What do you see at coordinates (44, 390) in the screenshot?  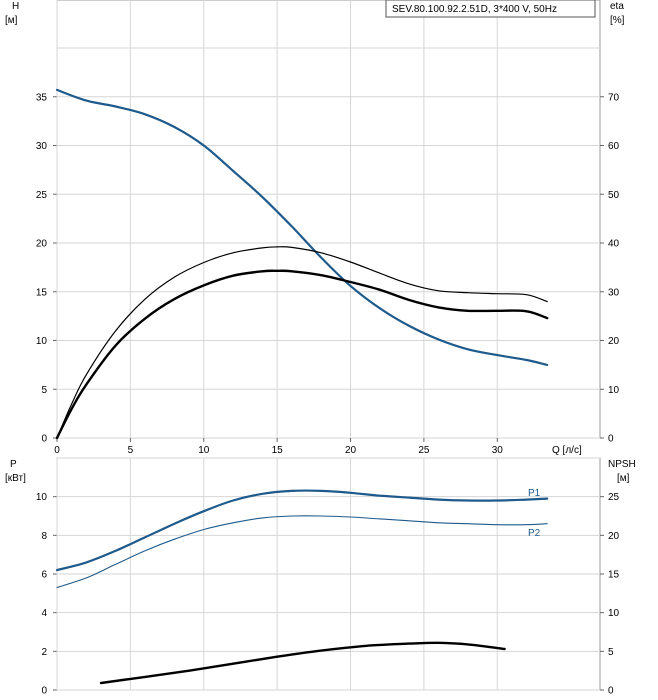 I see `top-ytick-1: 5` at bounding box center [44, 390].